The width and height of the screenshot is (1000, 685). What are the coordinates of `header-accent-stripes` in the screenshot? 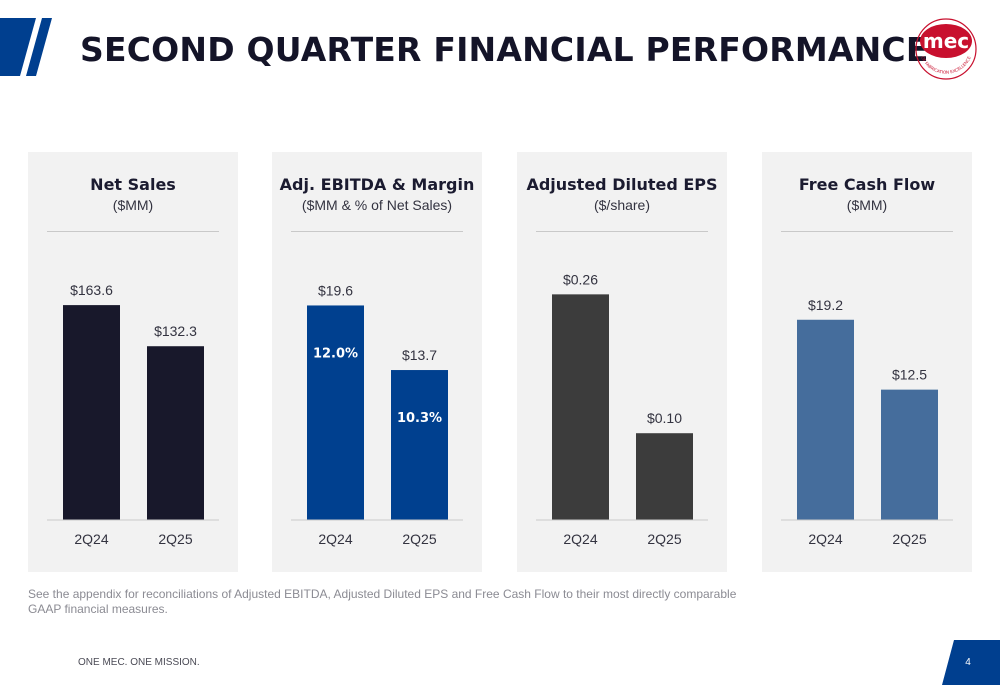 It's located at (26, 47).